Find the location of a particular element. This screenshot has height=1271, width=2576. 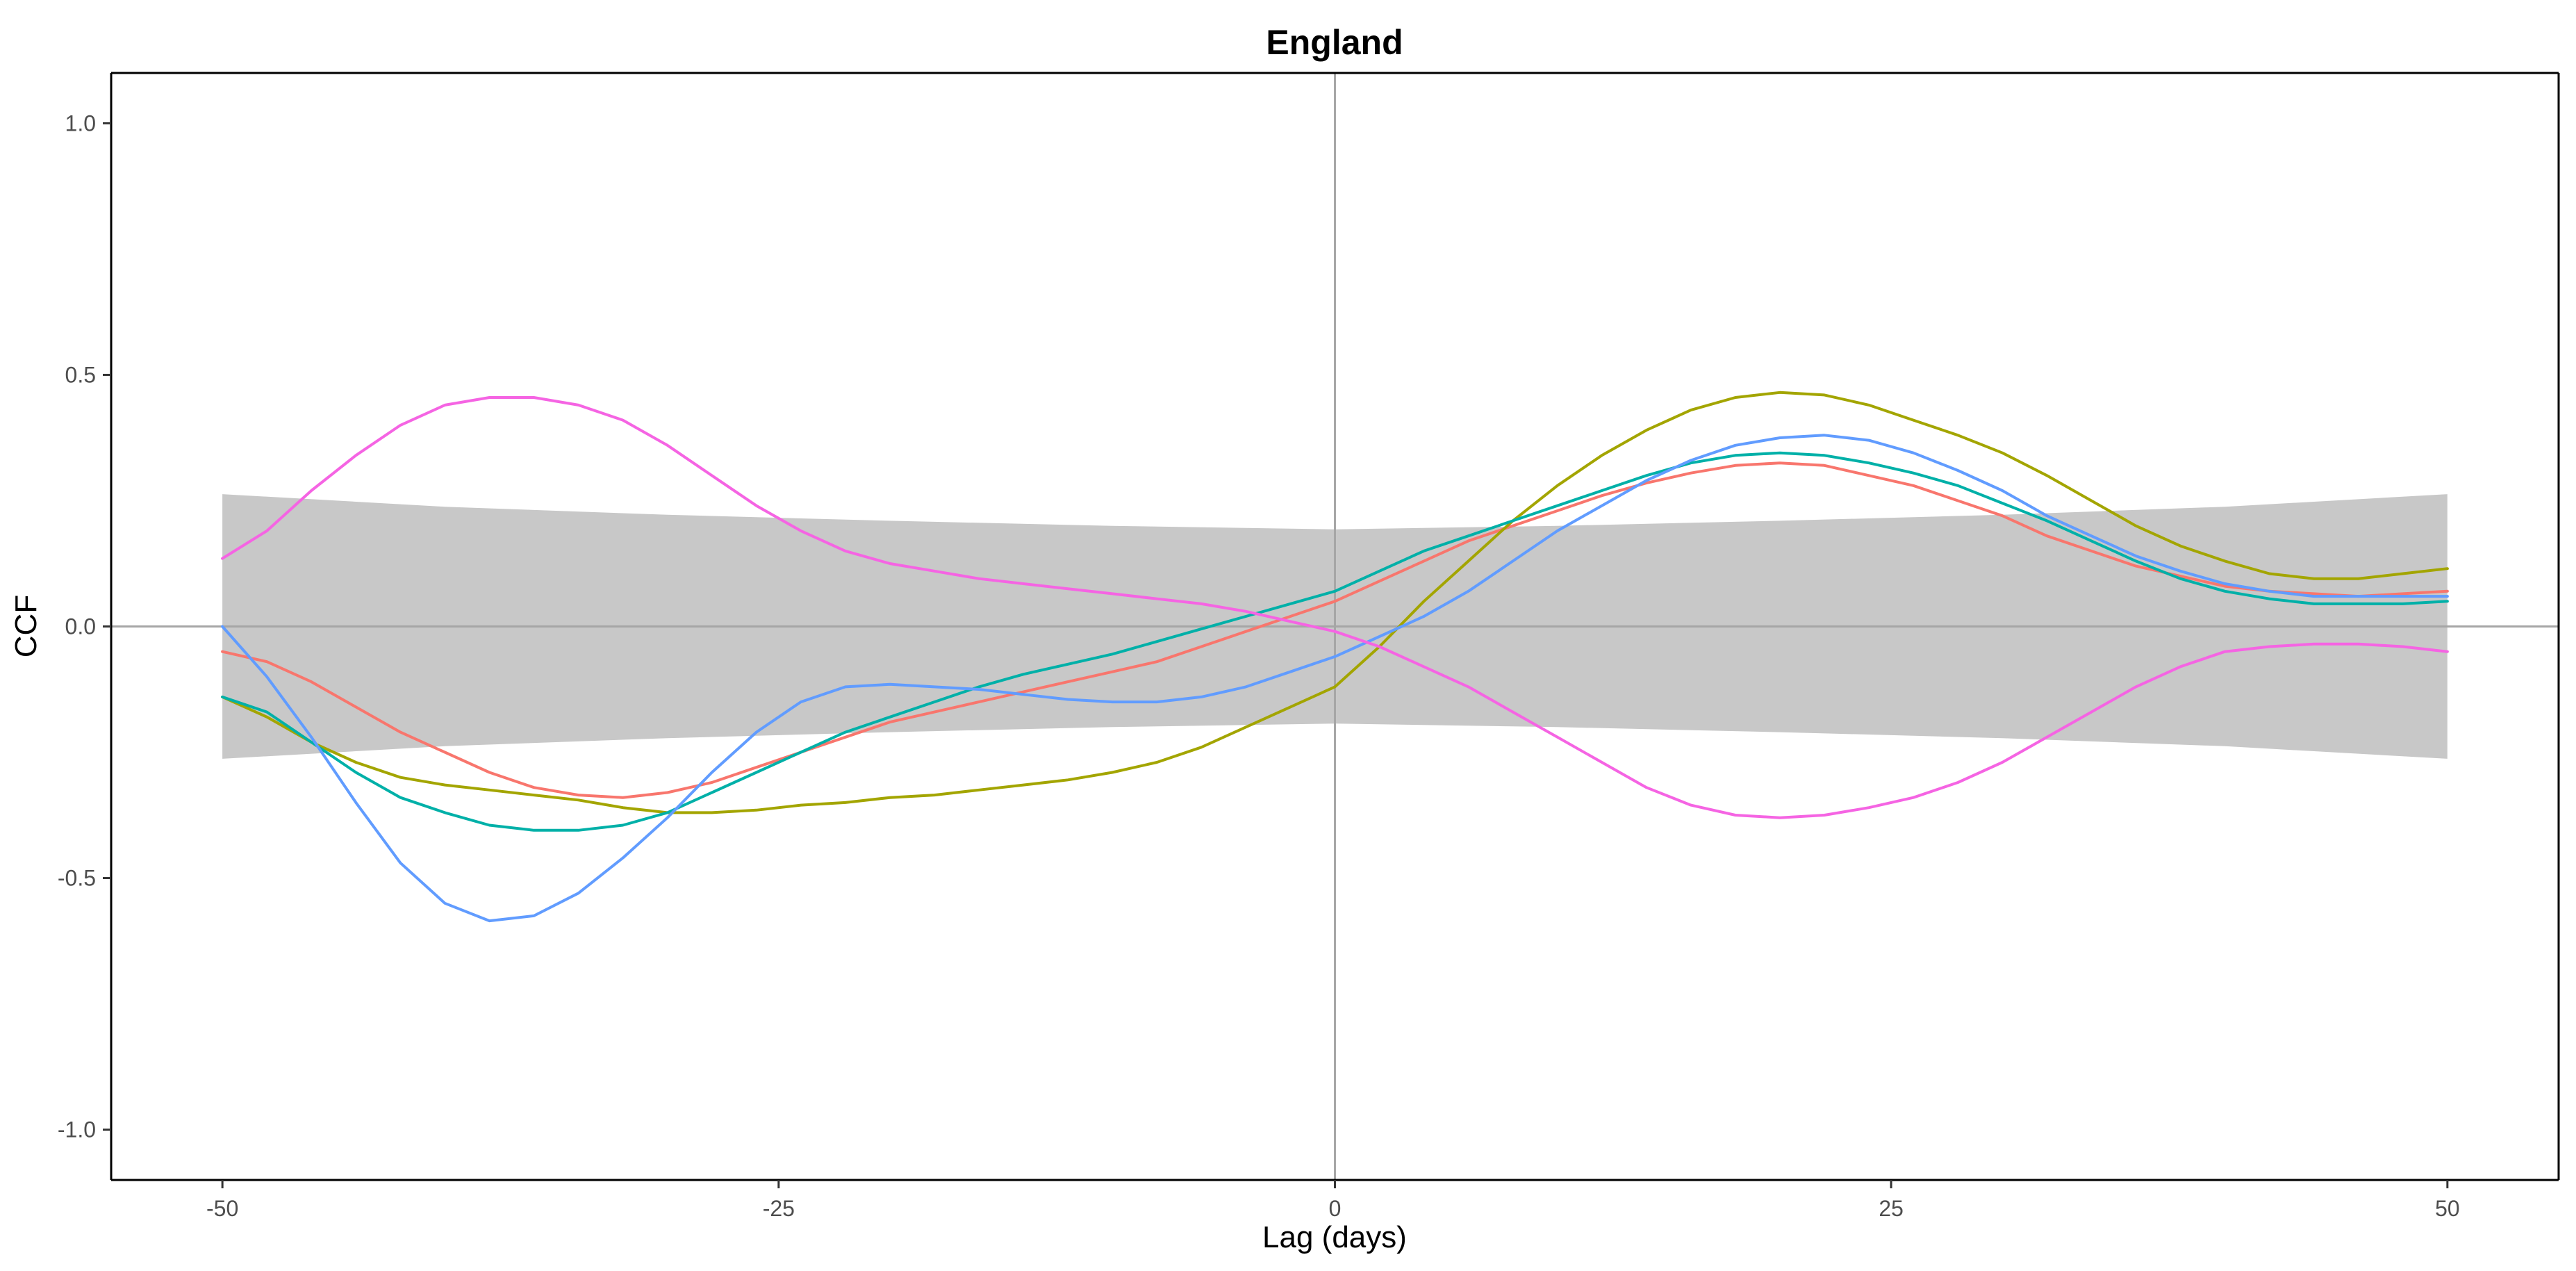

x-axis-title: Lag (days) is located at coordinates (1335, 1237).